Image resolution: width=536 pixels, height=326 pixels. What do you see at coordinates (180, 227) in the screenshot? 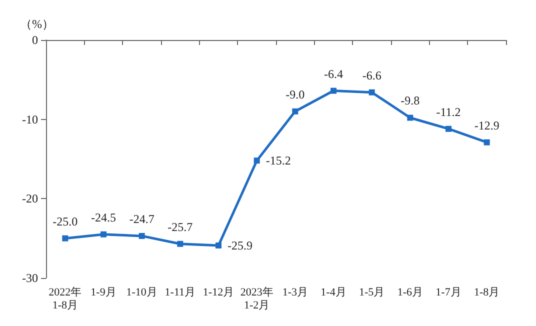
I see `data-label: -25.7` at bounding box center [180, 227].